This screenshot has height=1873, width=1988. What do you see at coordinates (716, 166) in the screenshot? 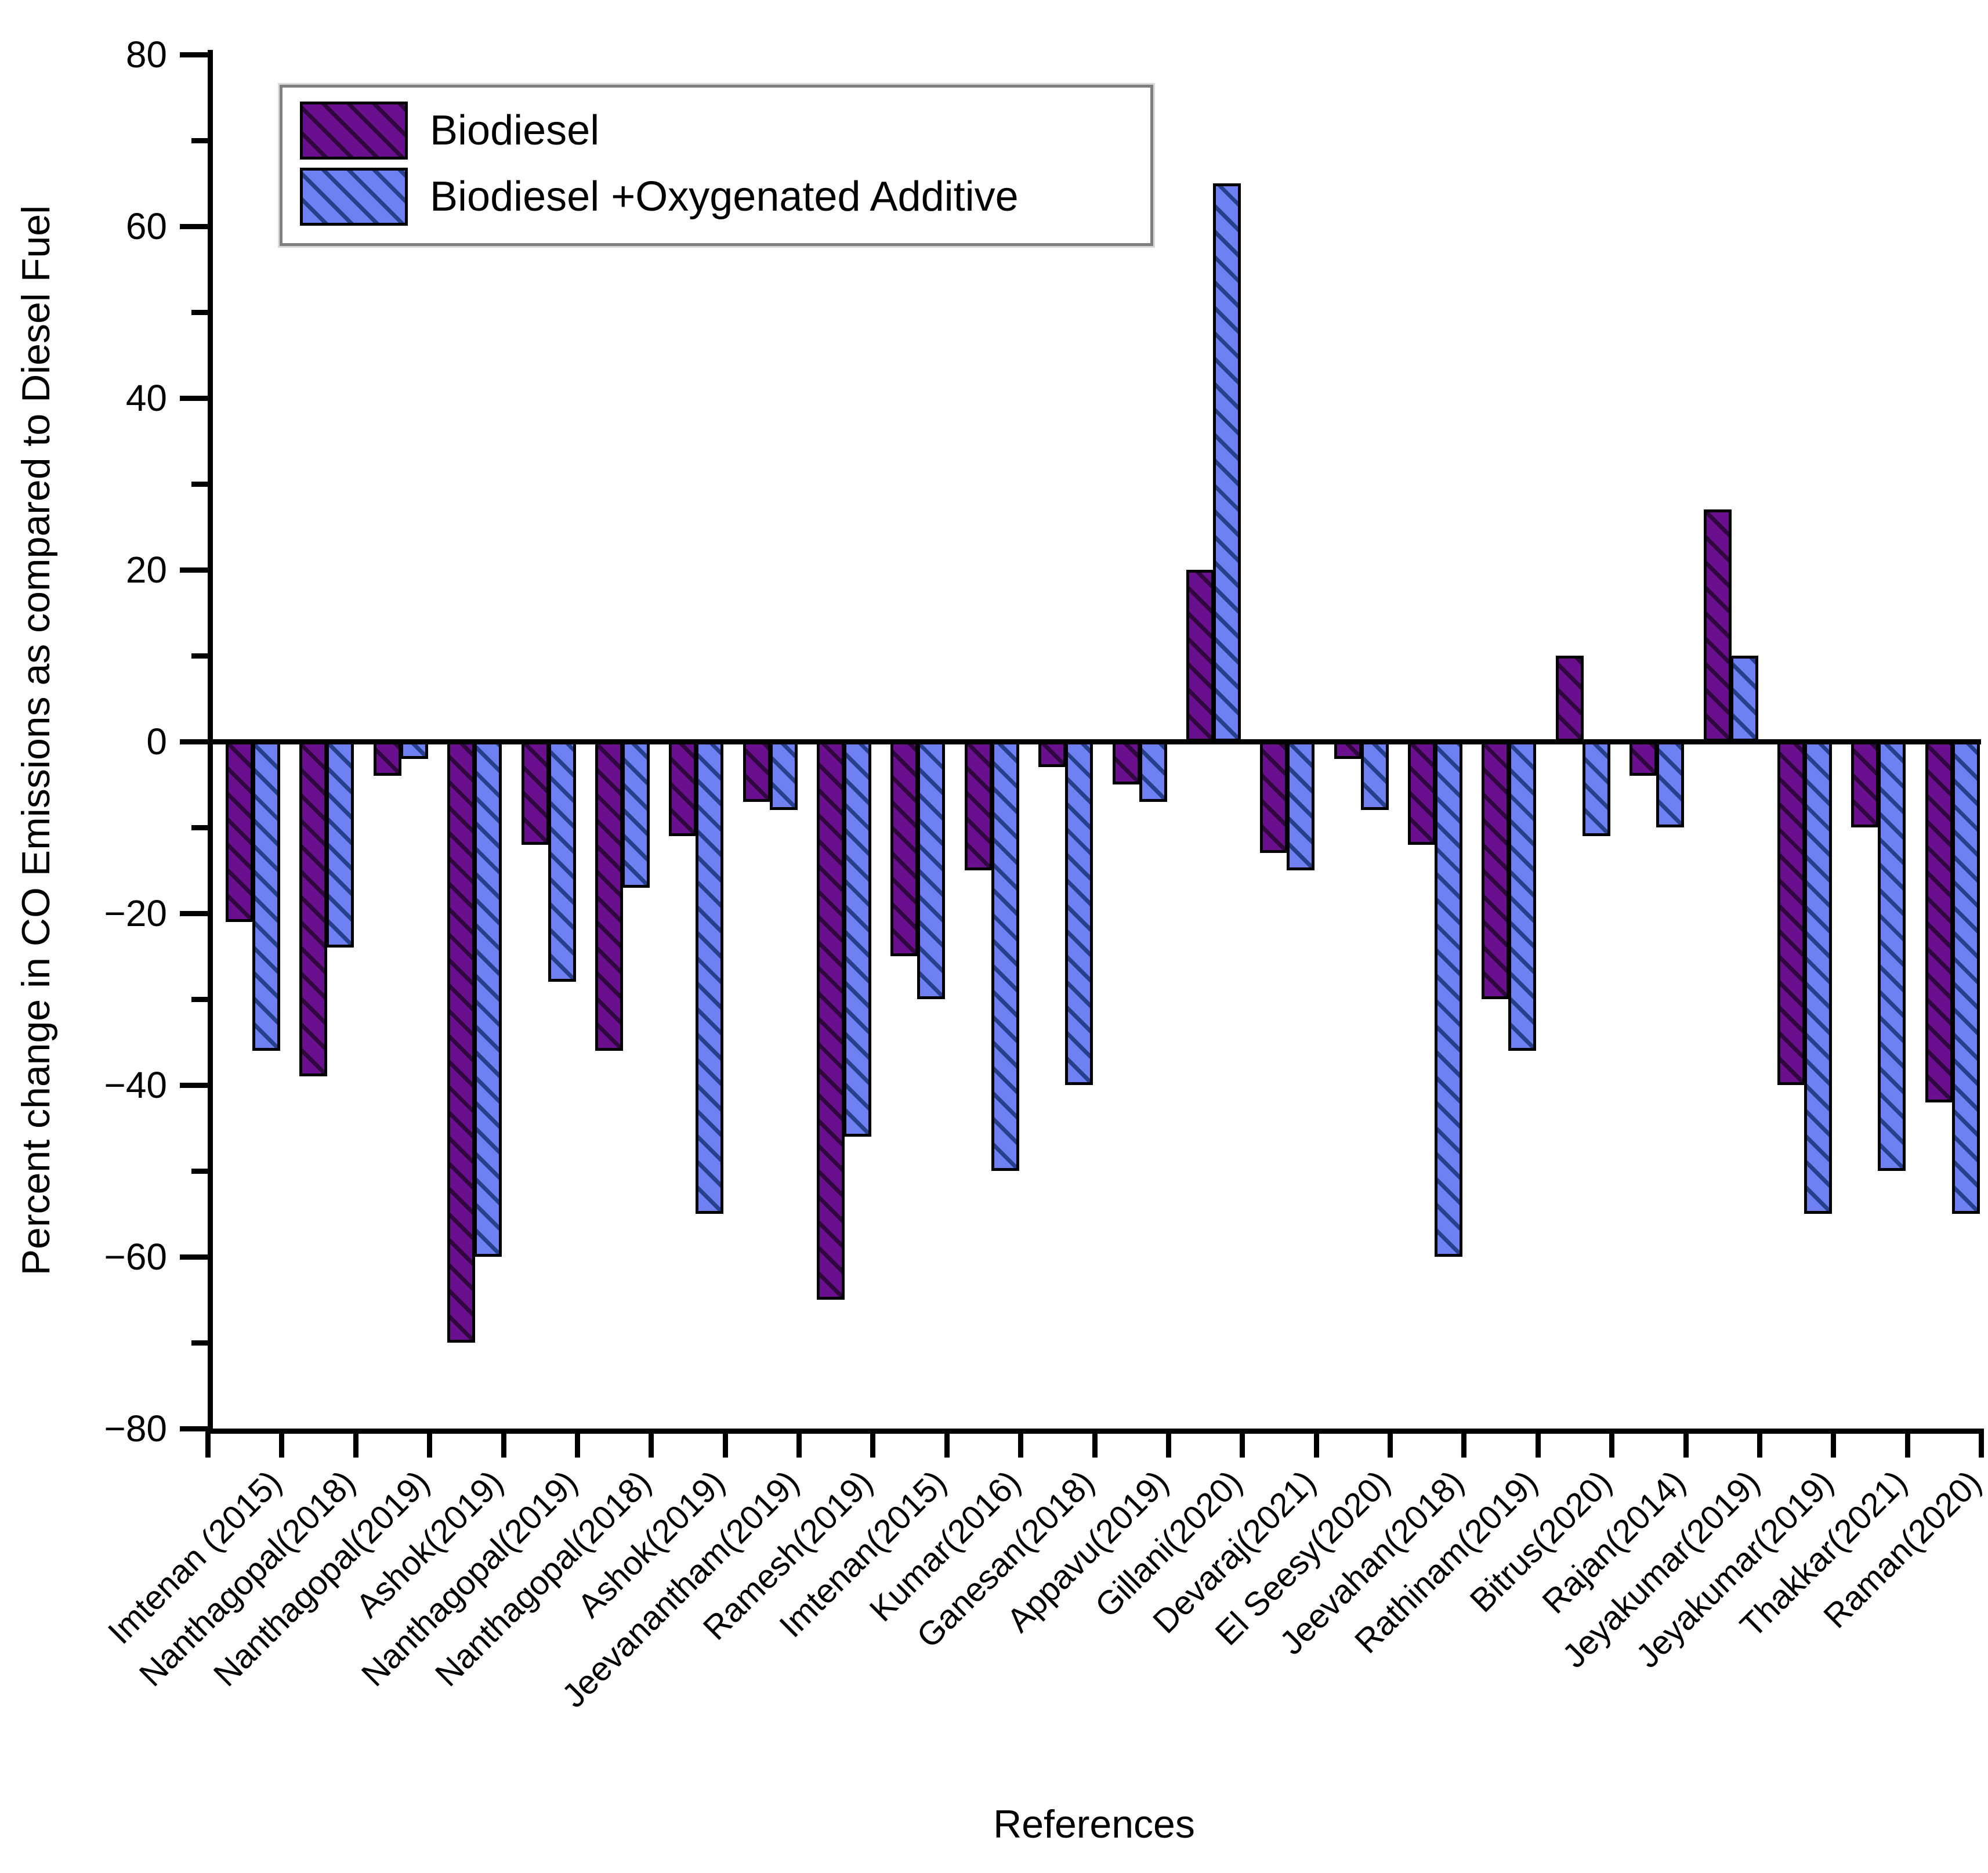
I see `legend: Biodiesel Biodiesel +Oxygenated Additive` at bounding box center [716, 166].